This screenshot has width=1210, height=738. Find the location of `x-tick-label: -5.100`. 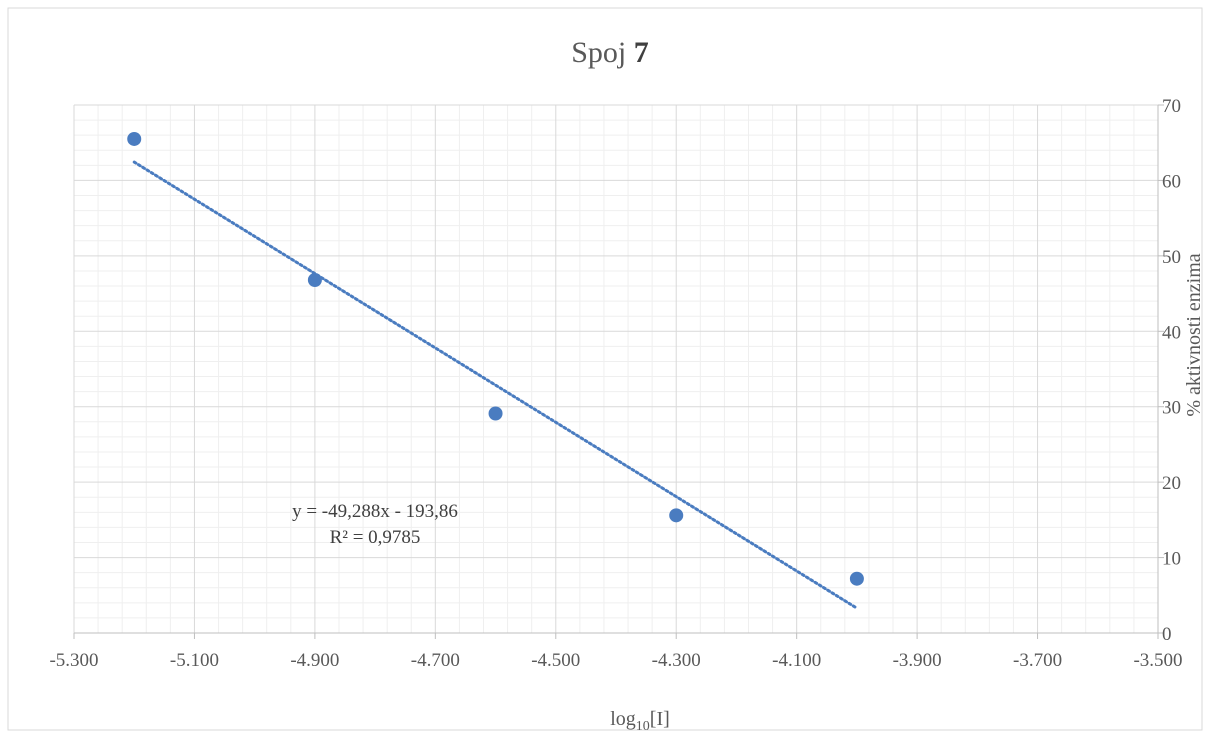

x-tick-label: -5.100 is located at coordinates (194, 660).